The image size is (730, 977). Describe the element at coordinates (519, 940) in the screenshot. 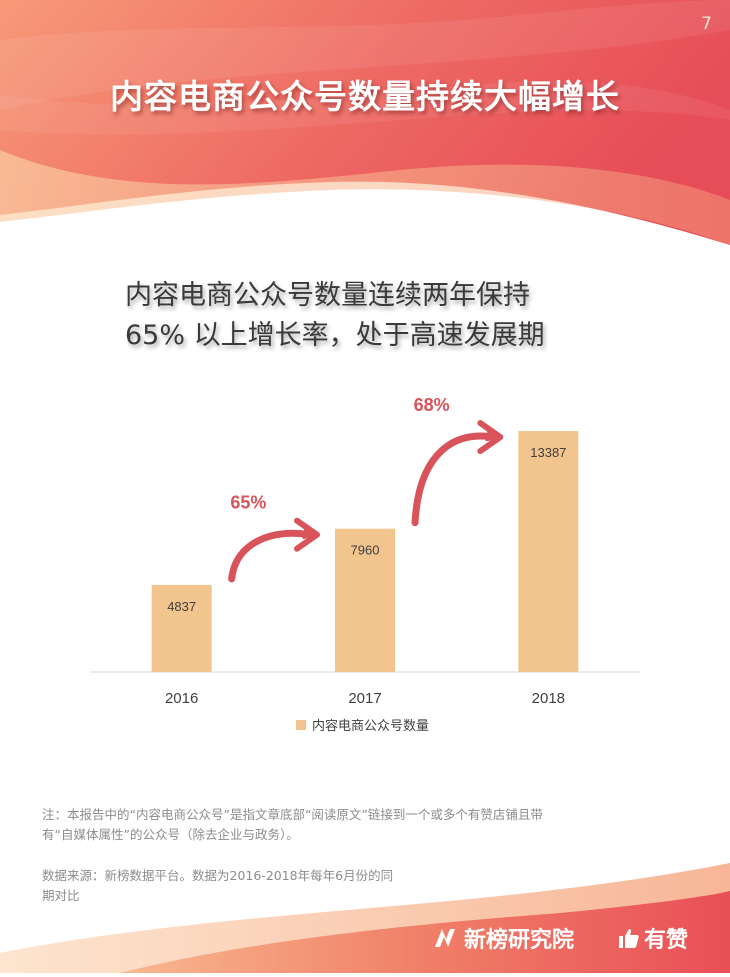

I see `brand-xinbang-label: 新榜研究院` at that location.